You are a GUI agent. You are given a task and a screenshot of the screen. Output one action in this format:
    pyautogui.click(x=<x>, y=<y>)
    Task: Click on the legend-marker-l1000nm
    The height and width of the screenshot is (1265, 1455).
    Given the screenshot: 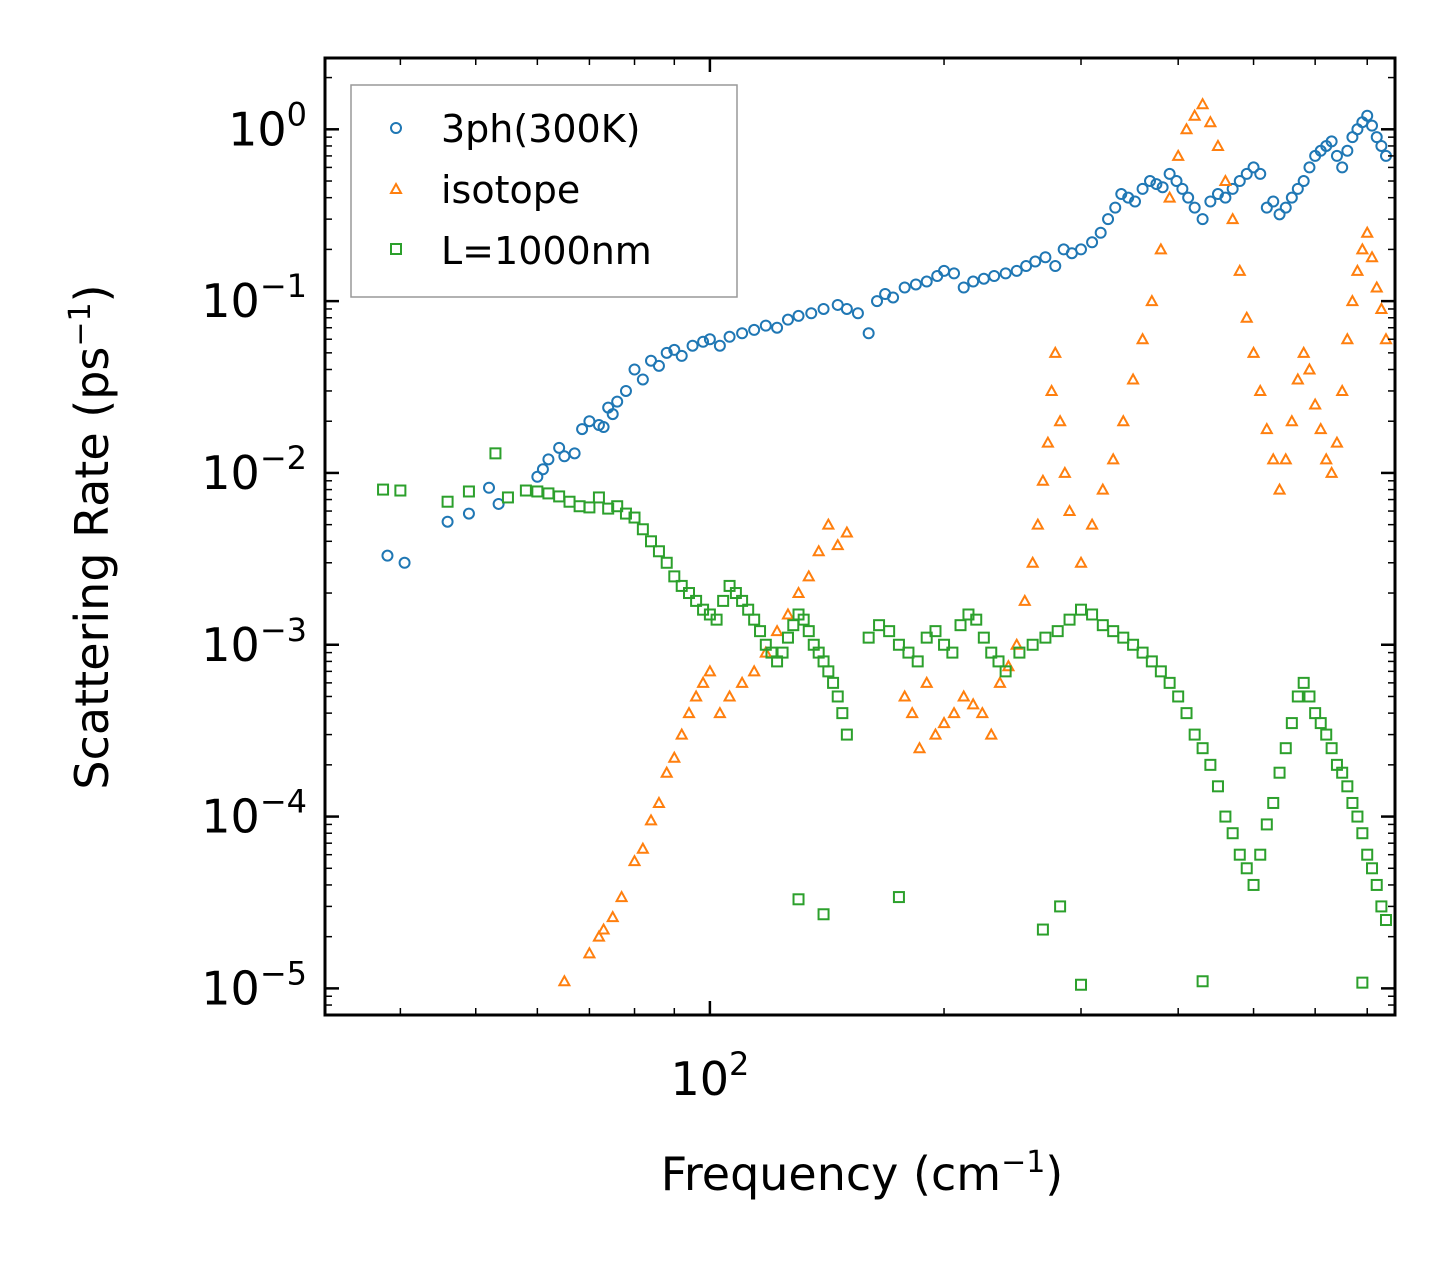 What is the action you would take?
    pyautogui.click(x=396, y=249)
    